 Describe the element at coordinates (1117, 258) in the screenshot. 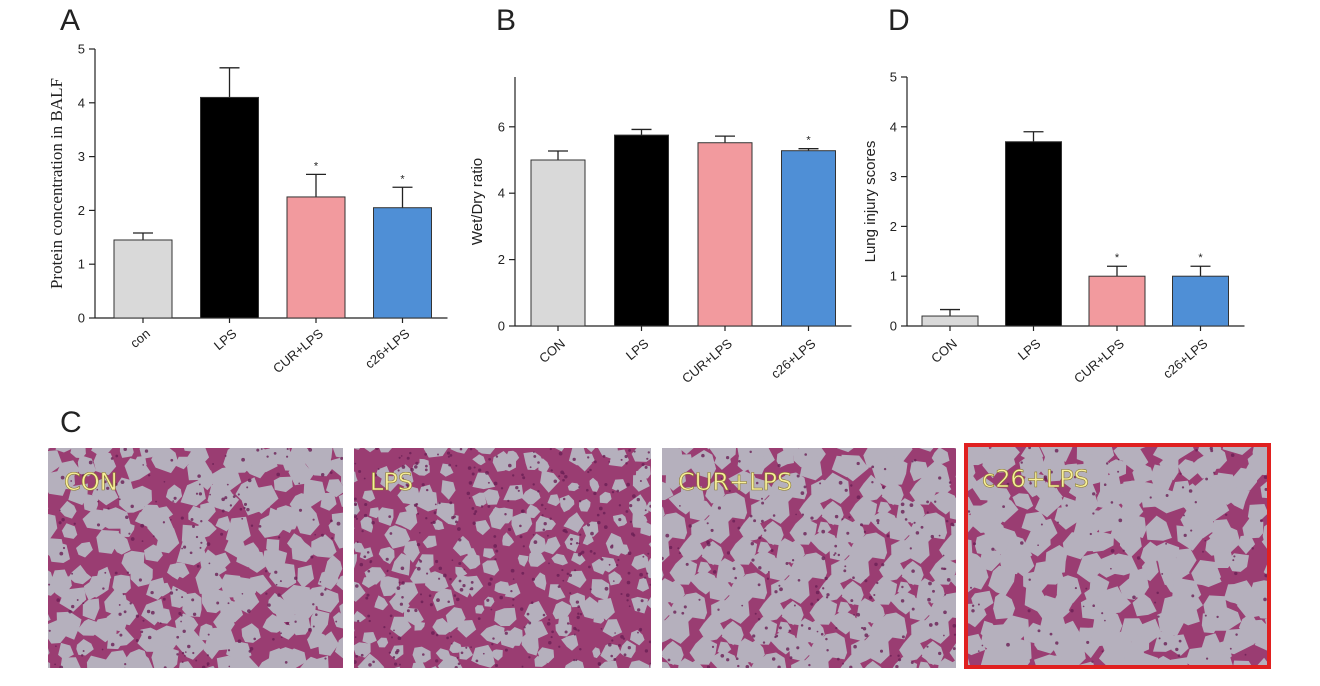

I see `panel-d-significance-mark: *` at that location.